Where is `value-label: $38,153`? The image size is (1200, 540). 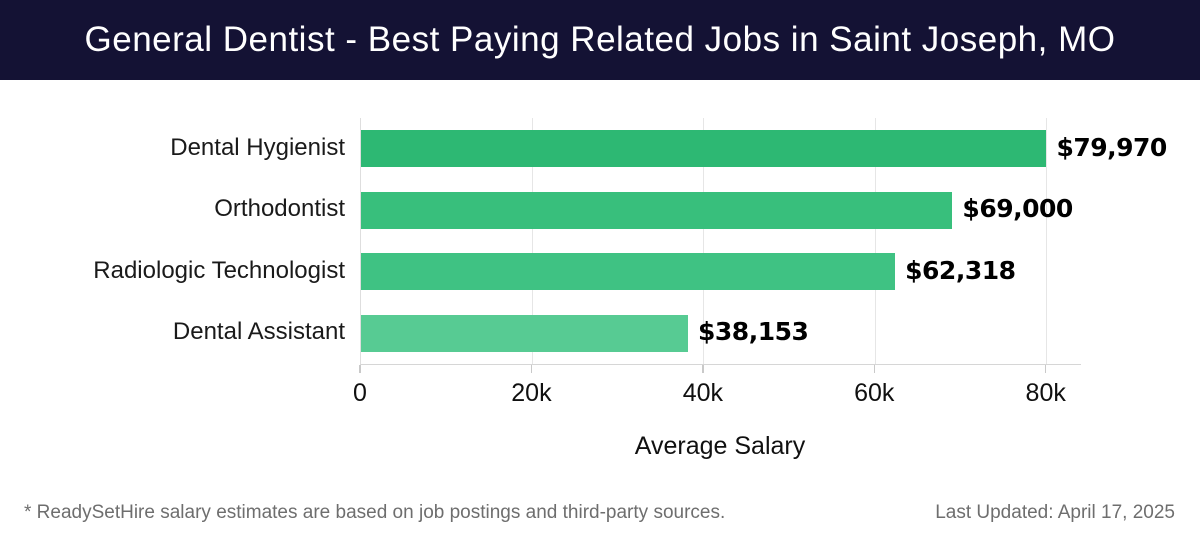 value-label: $38,153 is located at coordinates (753, 332).